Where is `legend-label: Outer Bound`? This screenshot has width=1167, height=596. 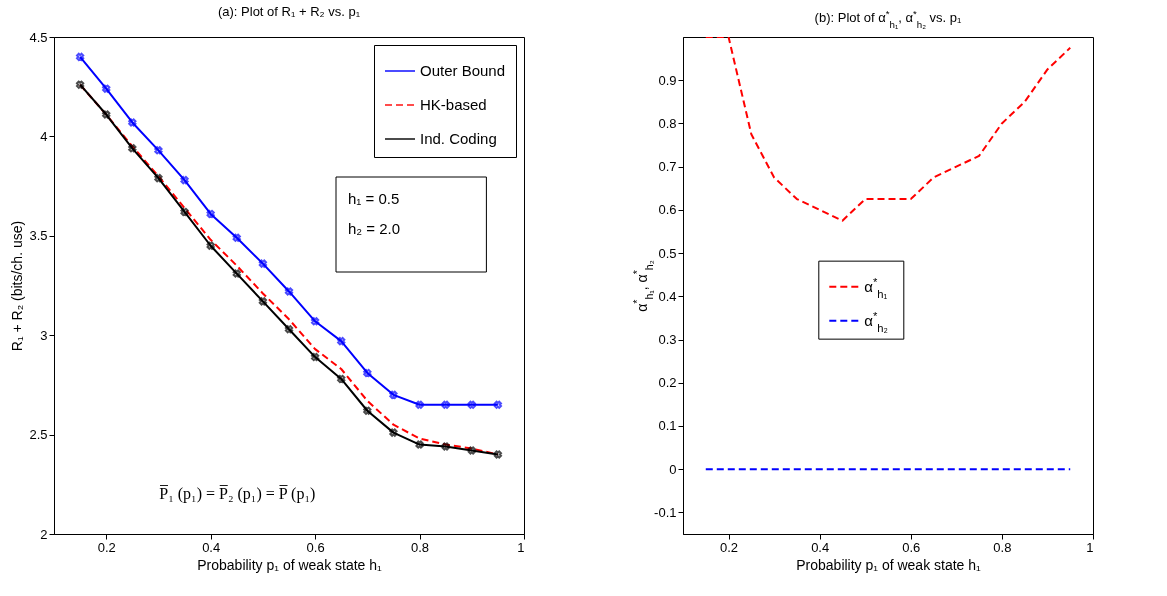 legend-label: Outer Bound is located at coordinates (463, 70).